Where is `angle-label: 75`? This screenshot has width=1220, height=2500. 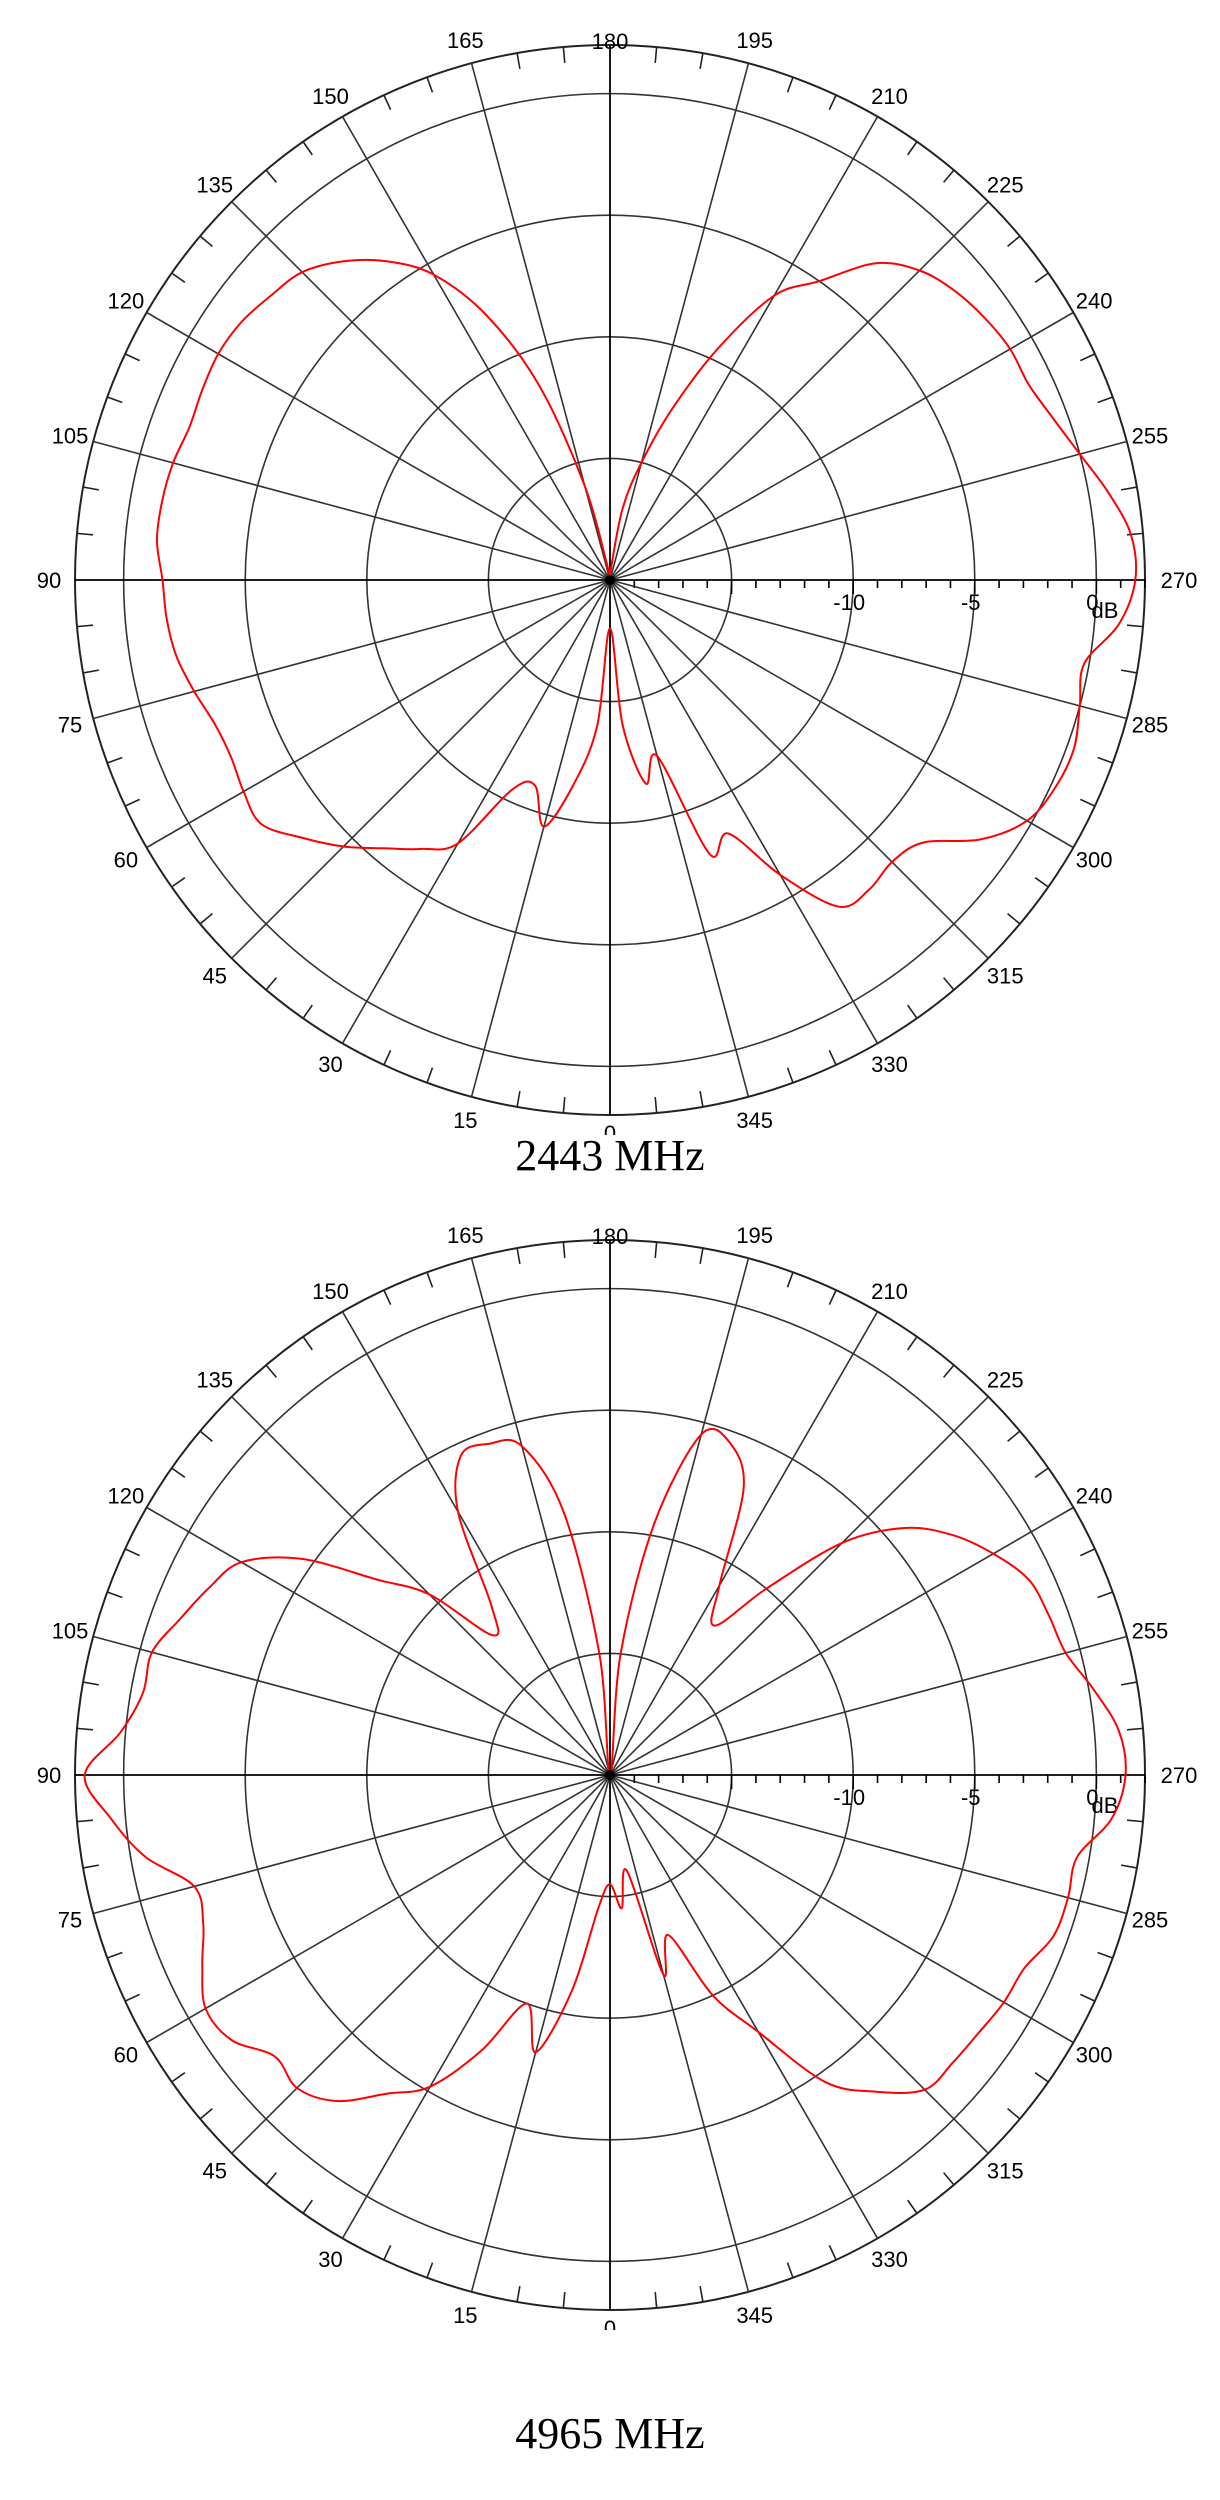
angle-label: 75 is located at coordinates (70, 725).